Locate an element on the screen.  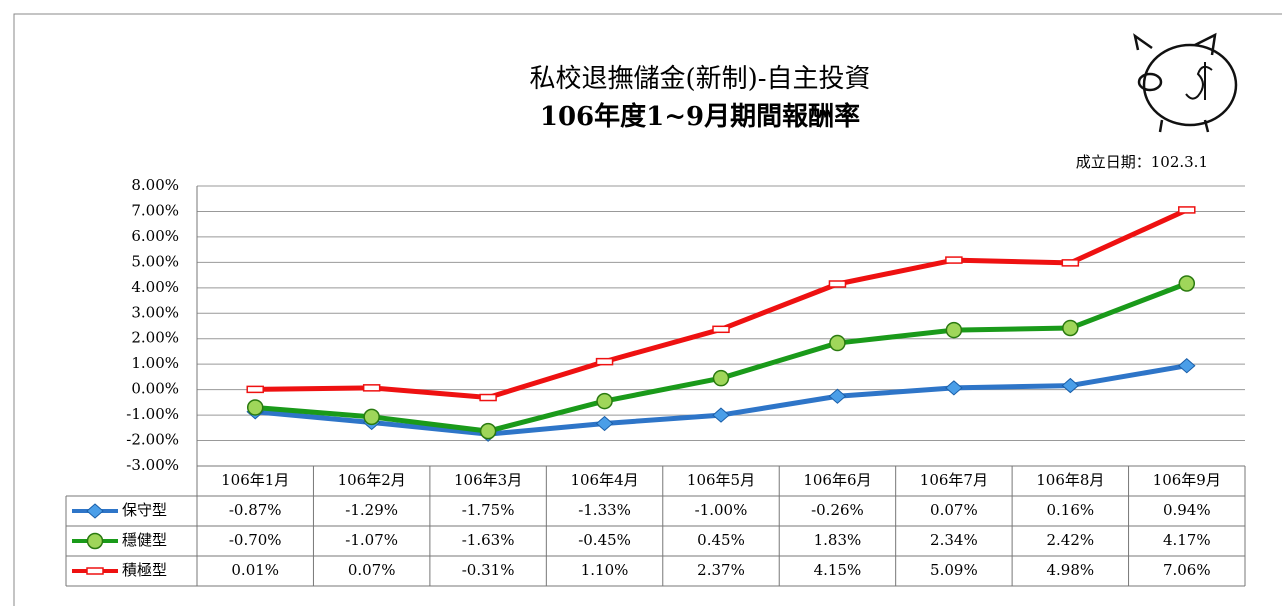
value-label: 0.45% is located at coordinates (721, 540).